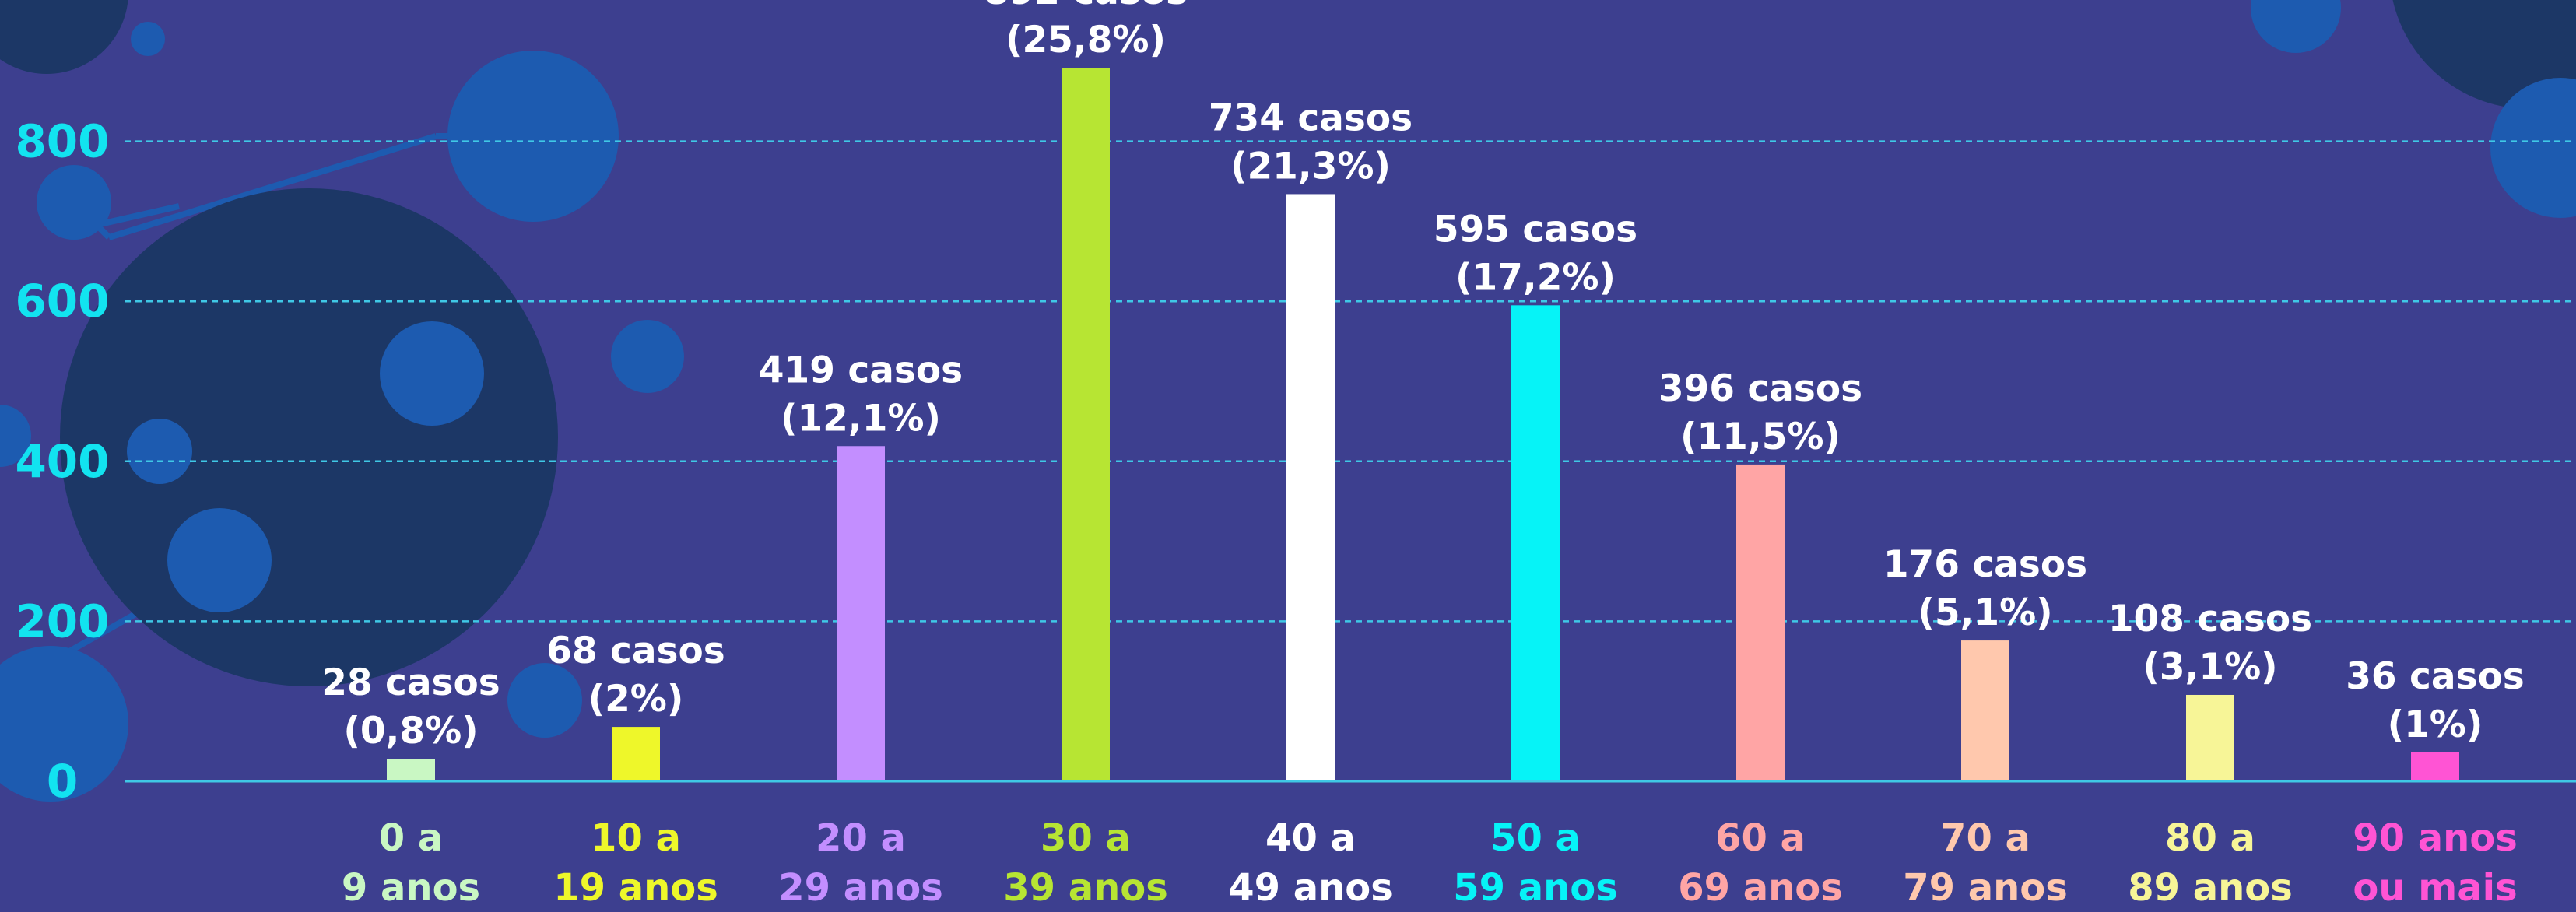 This screenshot has height=912, width=2576. What do you see at coordinates (2436, 677) in the screenshot?
I see `data-label-cases: 36 casos` at bounding box center [2436, 677].